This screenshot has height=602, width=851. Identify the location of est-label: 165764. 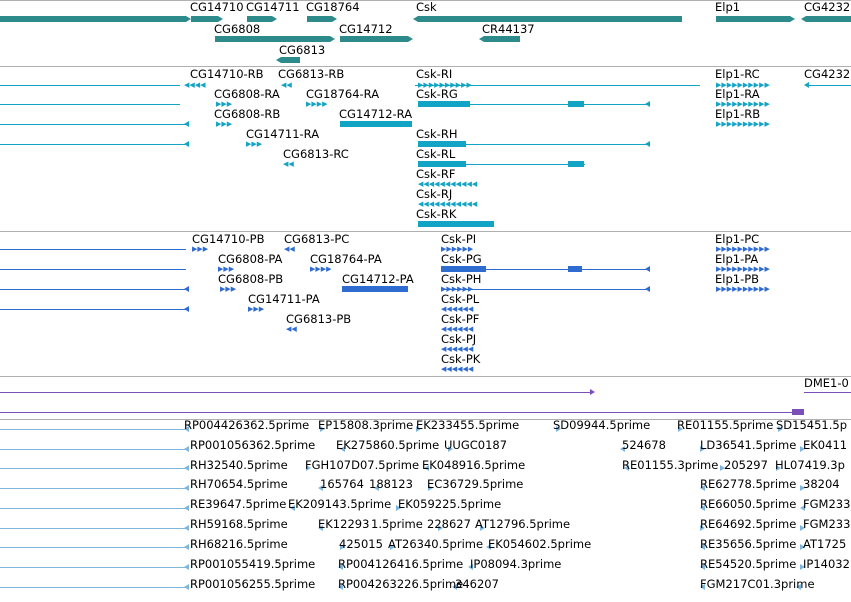
(342, 484).